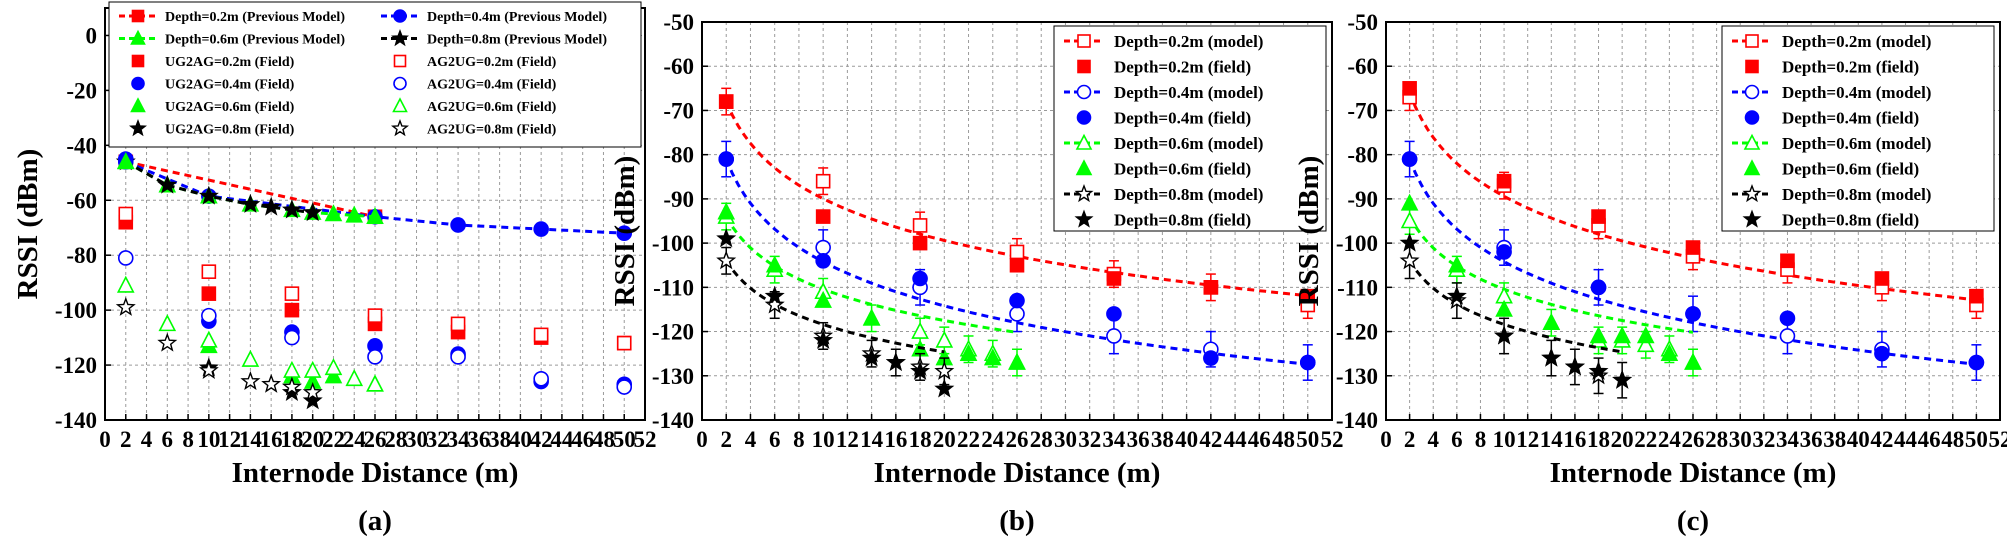 This screenshot has height=553, width=2007. Describe the element at coordinates (751, 439) in the screenshot. I see `x-tick-label: 4` at that location.